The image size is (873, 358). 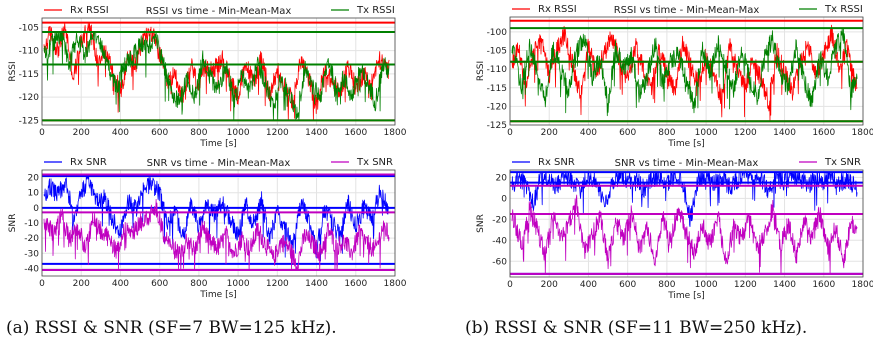 What do you see at coordinates (89, 10) in the screenshot?
I see `legend-label: Rx RSSI` at bounding box center [89, 10].